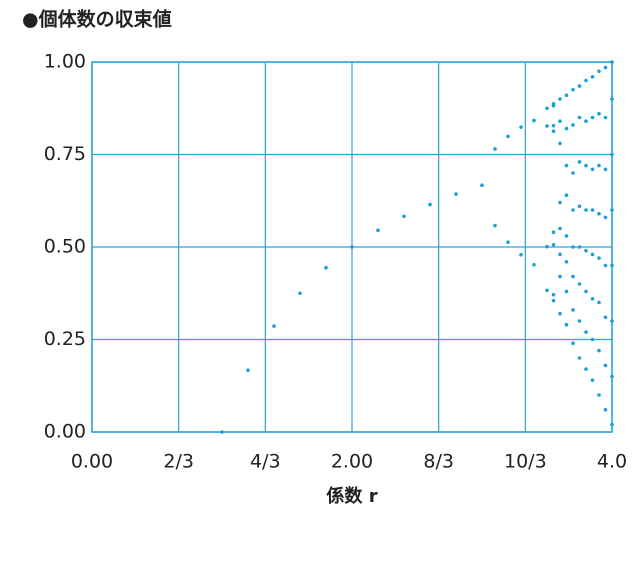 The image size is (639, 578). I want to click on y-tick-label: 0.00, so click(65, 432).